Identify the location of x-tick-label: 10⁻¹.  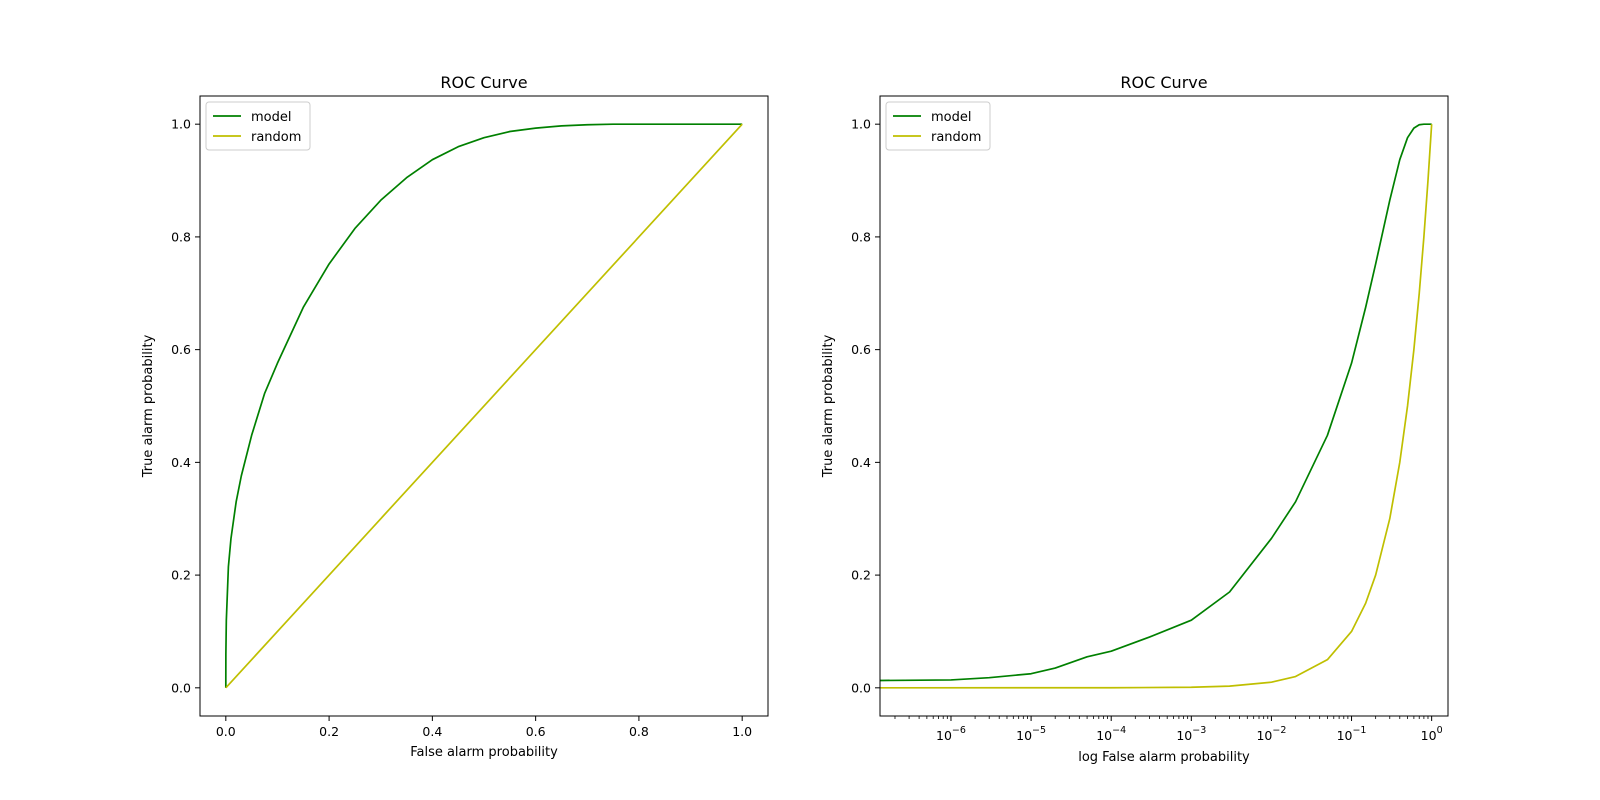
(1352, 734).